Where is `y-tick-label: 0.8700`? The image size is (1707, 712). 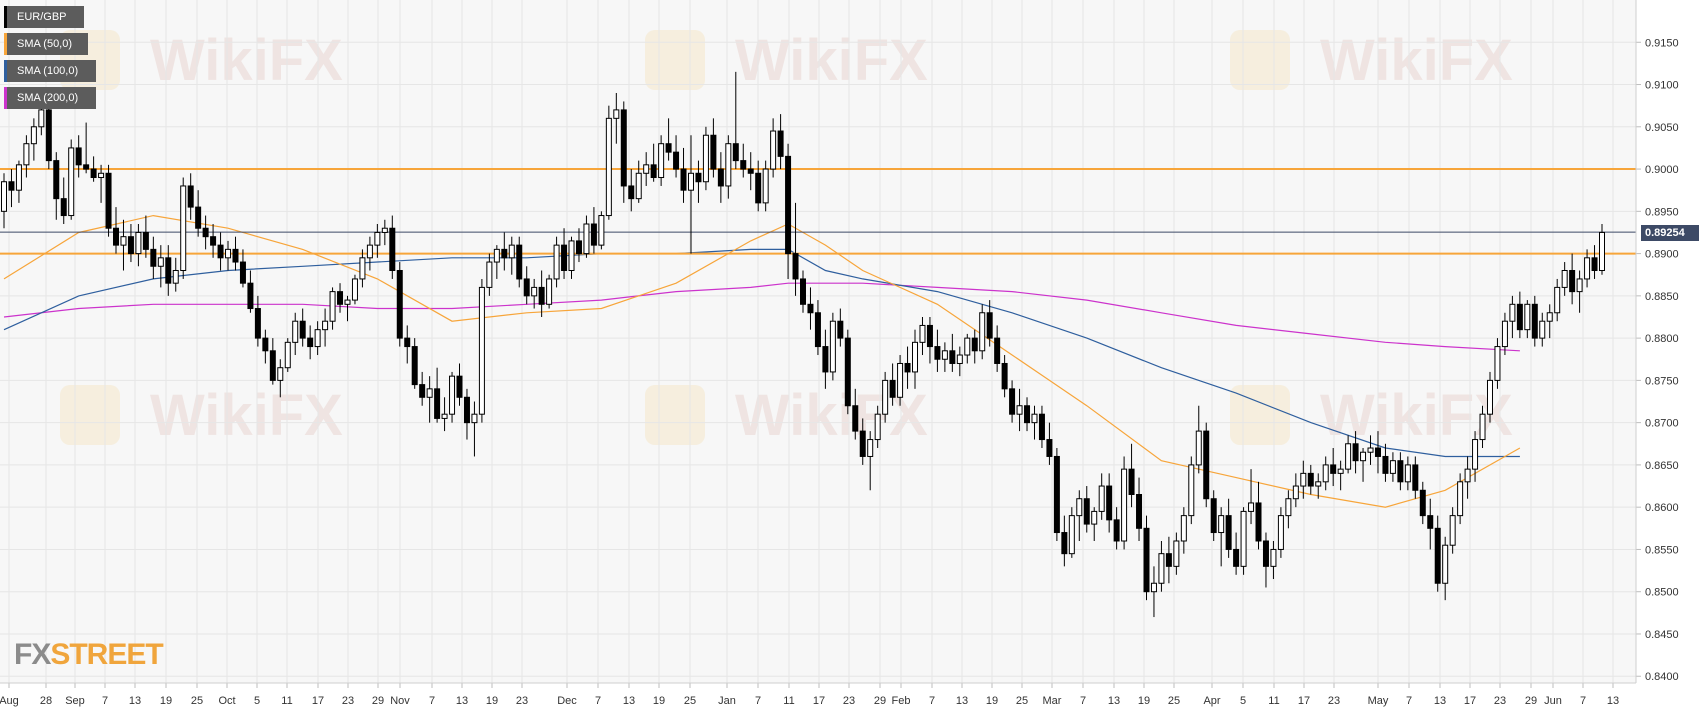
y-tick-label: 0.8700 is located at coordinates (1662, 424).